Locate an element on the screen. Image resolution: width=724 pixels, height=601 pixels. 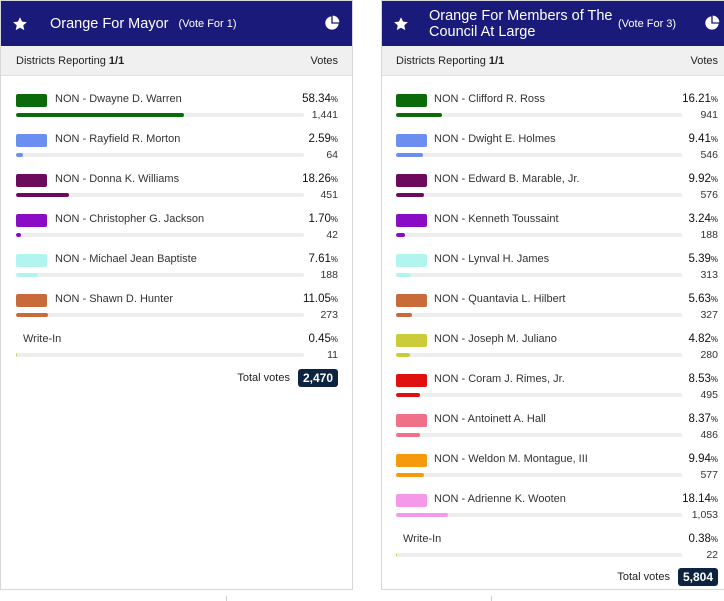
candidate-name: NON - Adrienne K. Wooten is located at coordinates (500, 499).